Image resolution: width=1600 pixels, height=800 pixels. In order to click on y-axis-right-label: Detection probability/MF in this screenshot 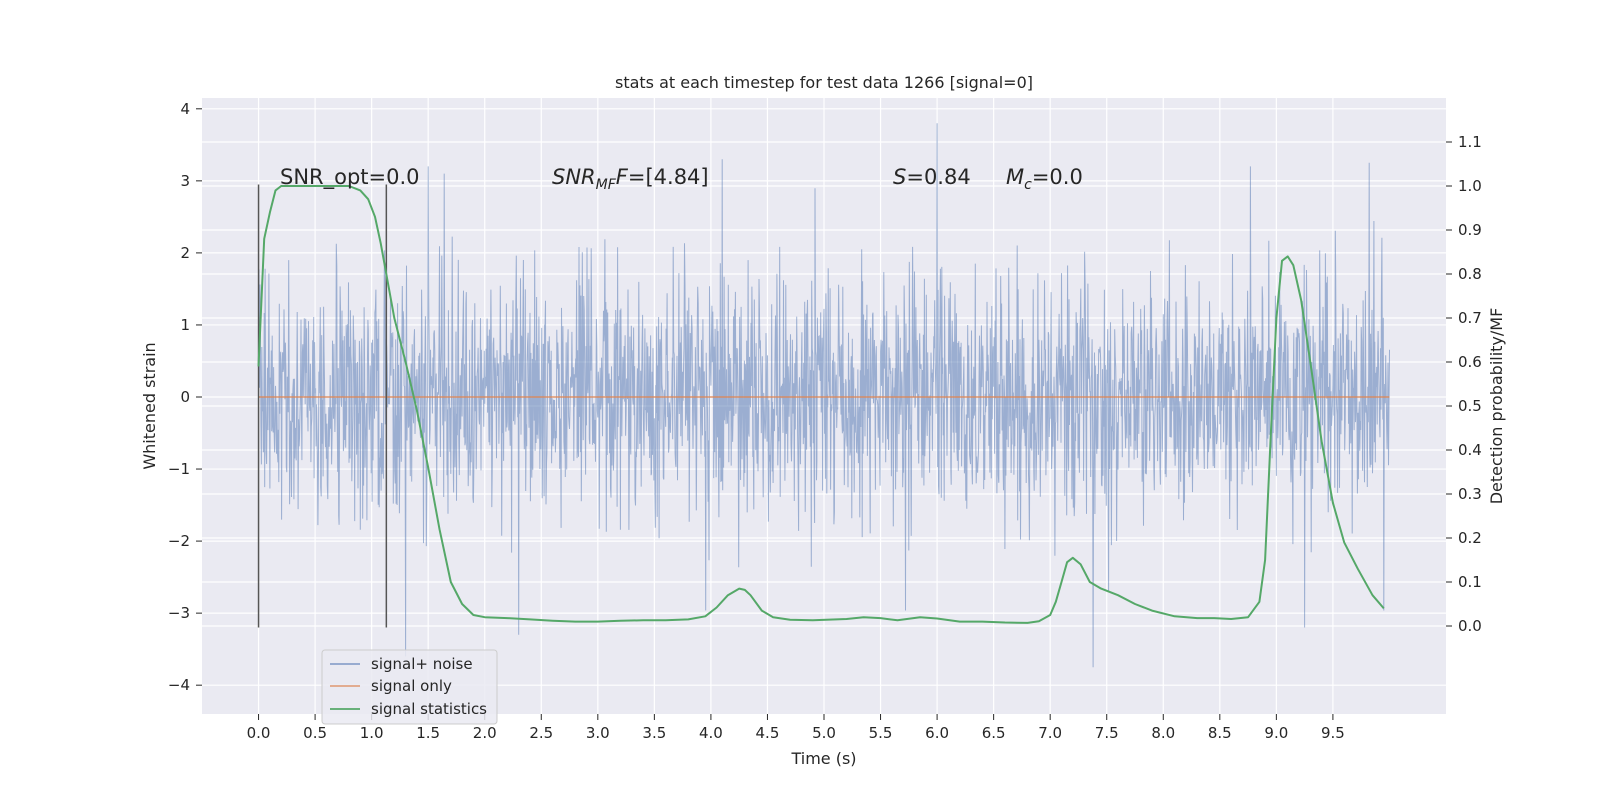, I will do `click(1496, 406)`.